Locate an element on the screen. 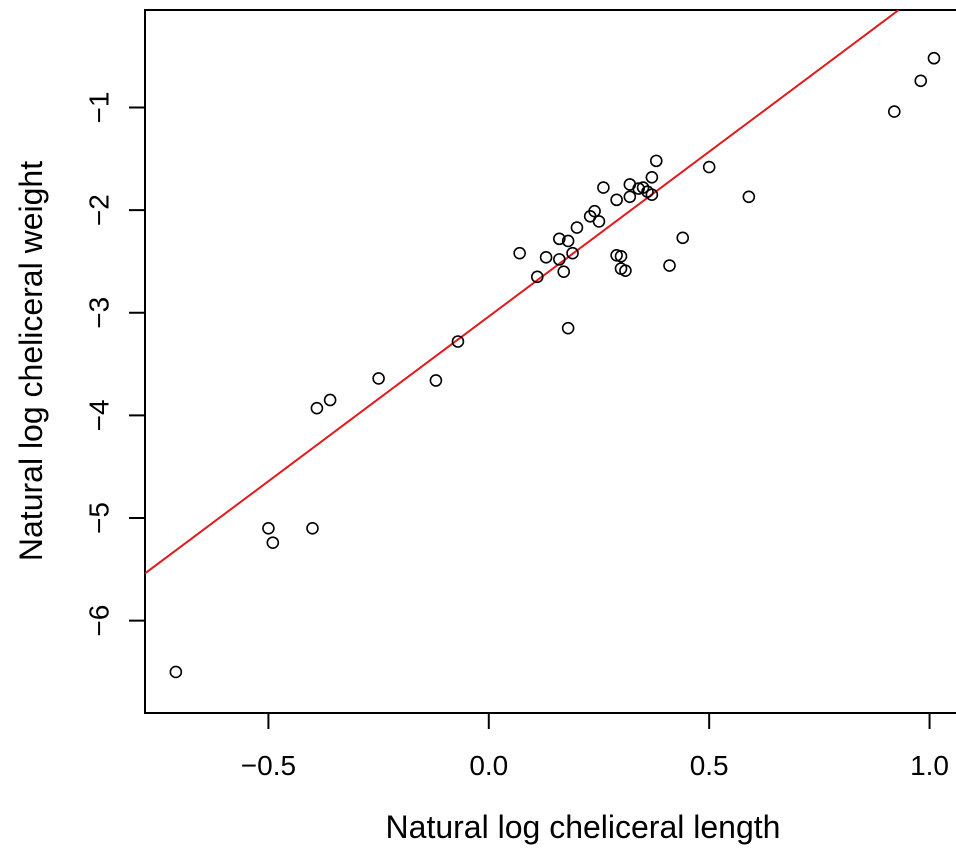 The image size is (956, 853). x-axis-title: Natural log cheliceral length is located at coordinates (583, 827).